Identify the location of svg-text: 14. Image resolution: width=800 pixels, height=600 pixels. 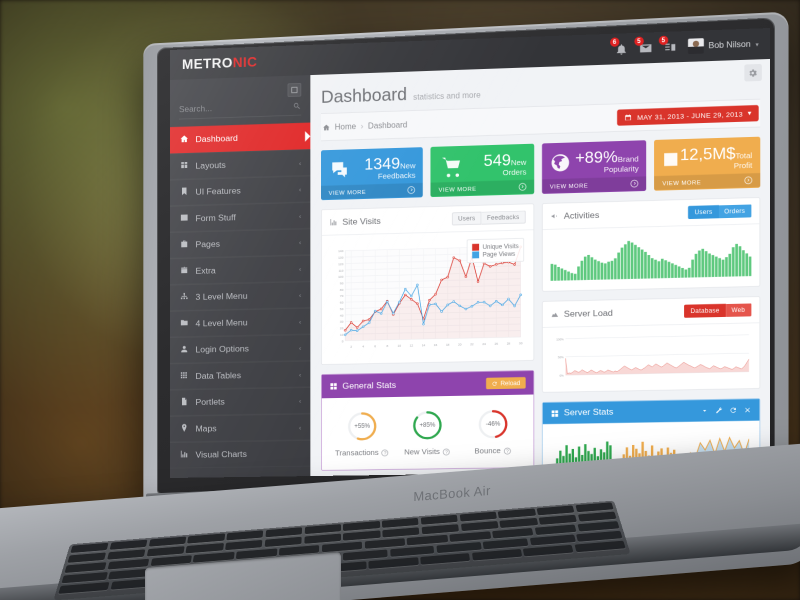
(424, 345).